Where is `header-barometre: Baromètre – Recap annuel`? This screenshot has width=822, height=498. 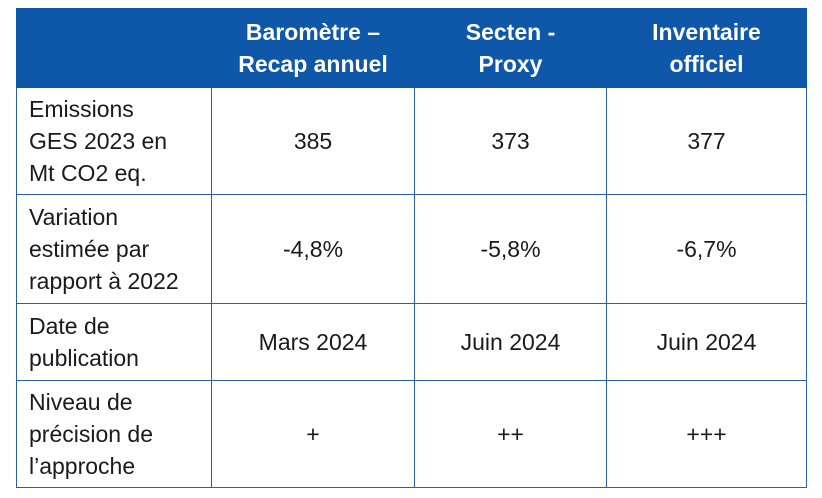
header-barometre: Baromètre – Recap annuel is located at coordinates (313, 48).